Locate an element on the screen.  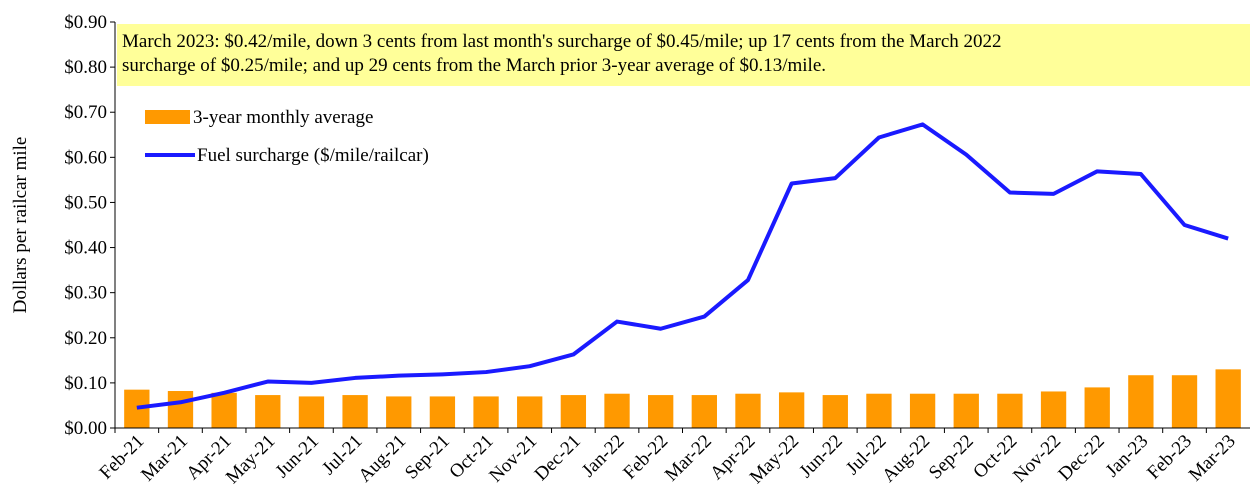
y-tick-label: $0.30 is located at coordinates (85, 293).